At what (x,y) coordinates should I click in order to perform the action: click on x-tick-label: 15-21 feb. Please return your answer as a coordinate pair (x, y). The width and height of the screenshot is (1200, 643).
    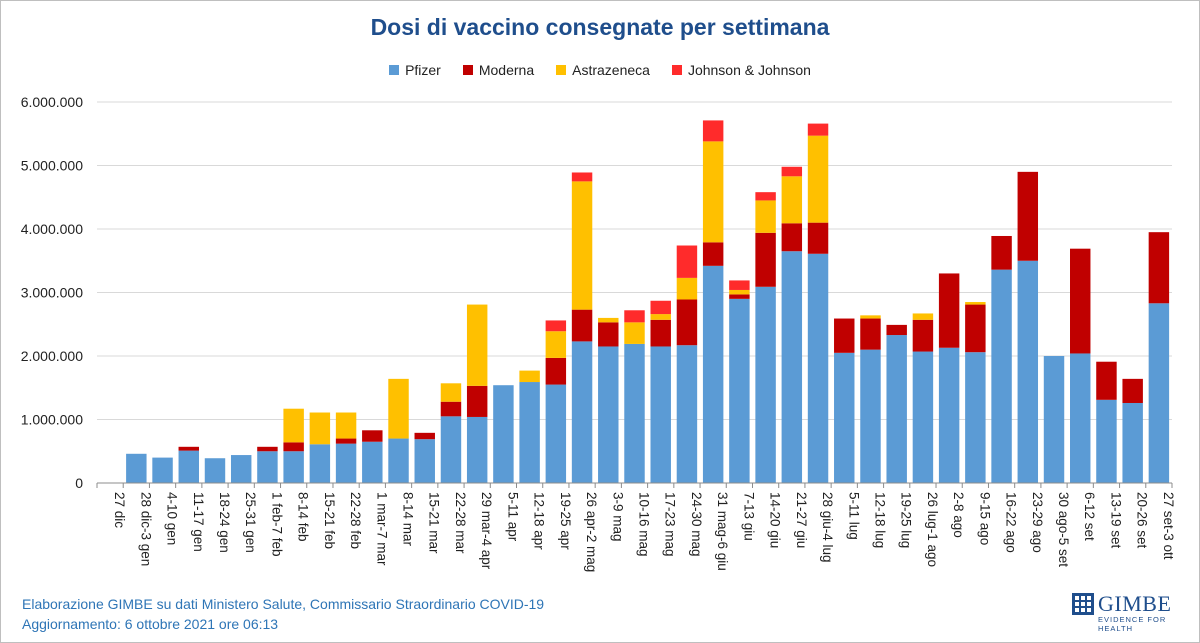
    Looking at the image, I should click on (329, 520).